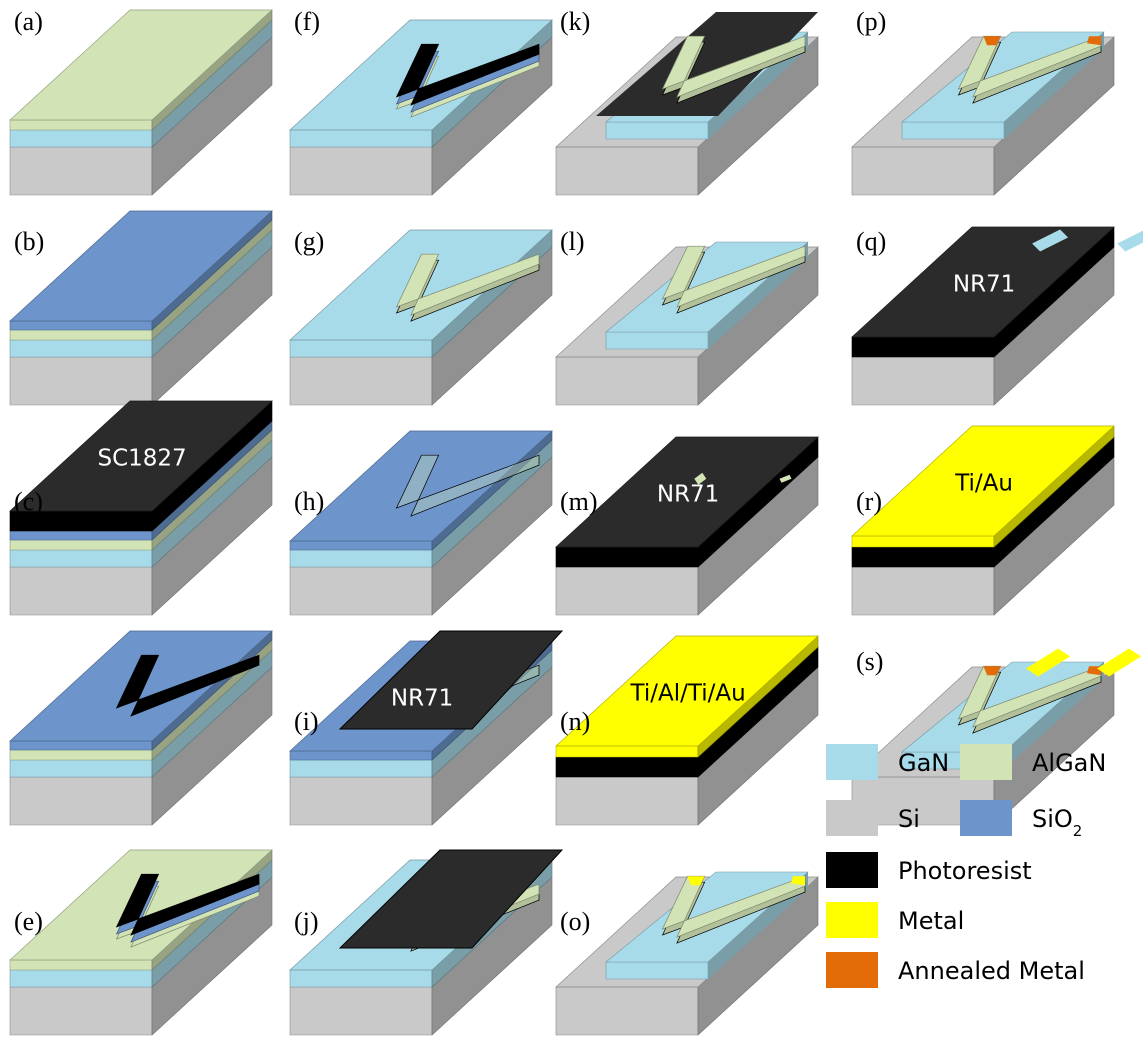  What do you see at coordinates (141, 65) in the screenshot?
I see `top-algan` at bounding box center [141, 65].